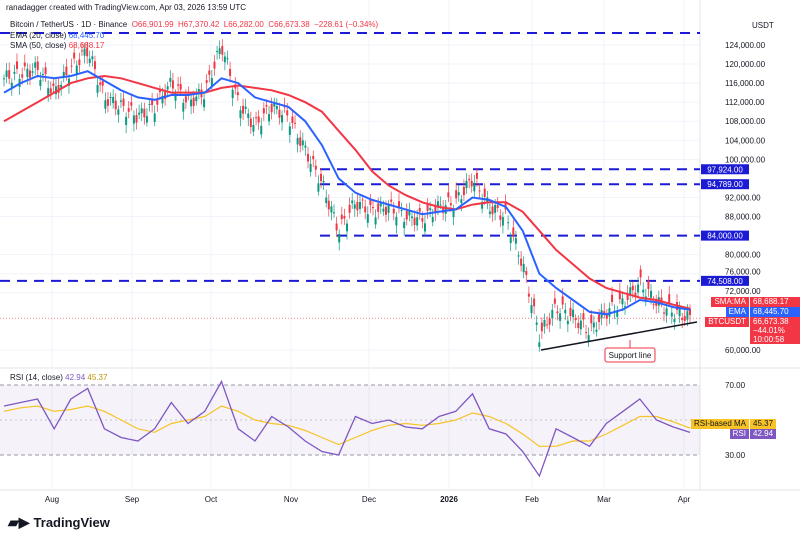 This screenshot has width=800, height=539. I want to click on support-label: Support line, so click(630, 355).